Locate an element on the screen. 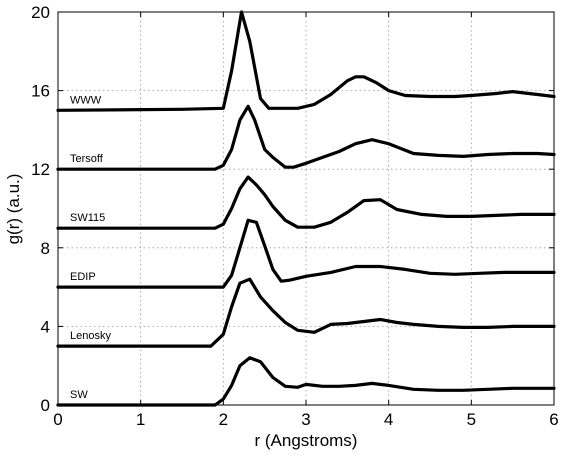 The image size is (562, 455). series-line-sw is located at coordinates (306, 381).